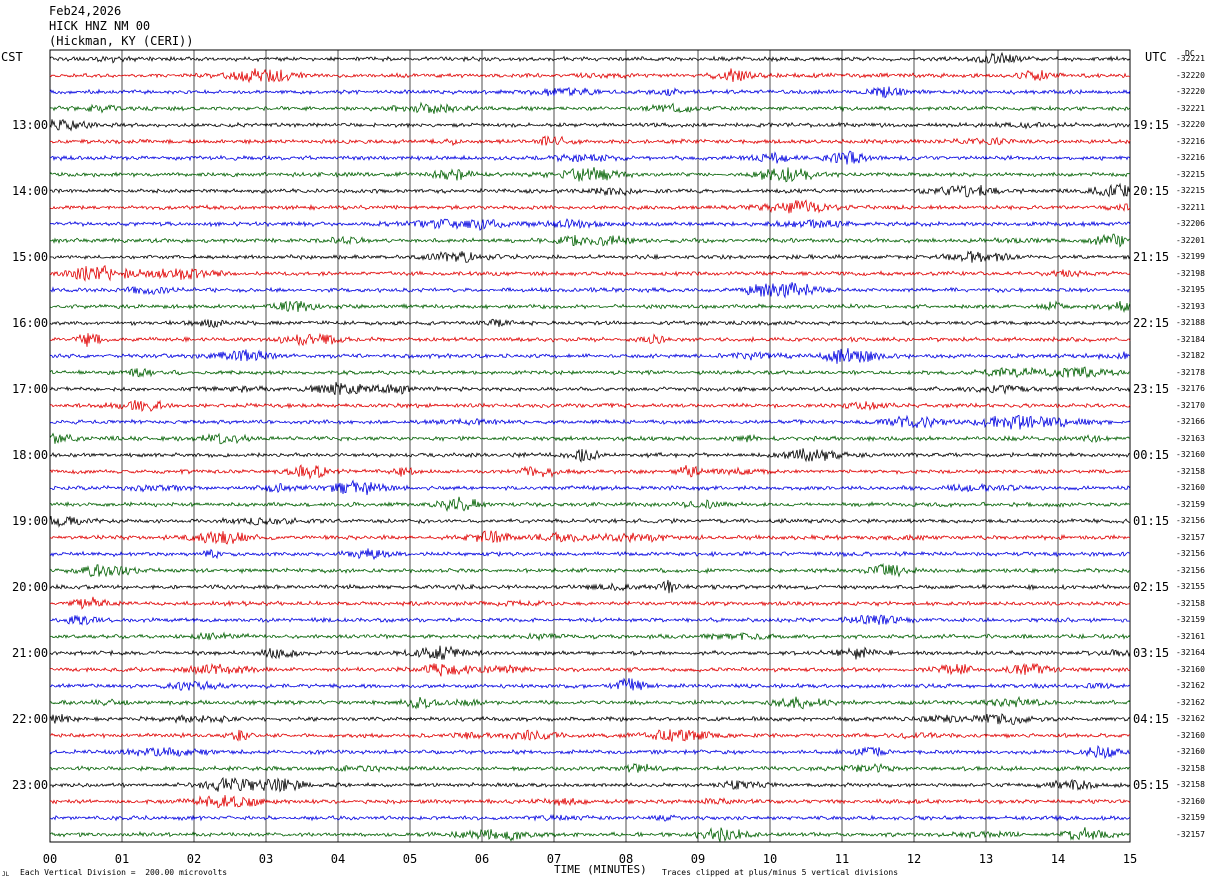 The height and width of the screenshot is (886, 1210). What do you see at coordinates (85, 11) in the screenshot?
I see `plot-date: Feb24,2026` at bounding box center [85, 11].